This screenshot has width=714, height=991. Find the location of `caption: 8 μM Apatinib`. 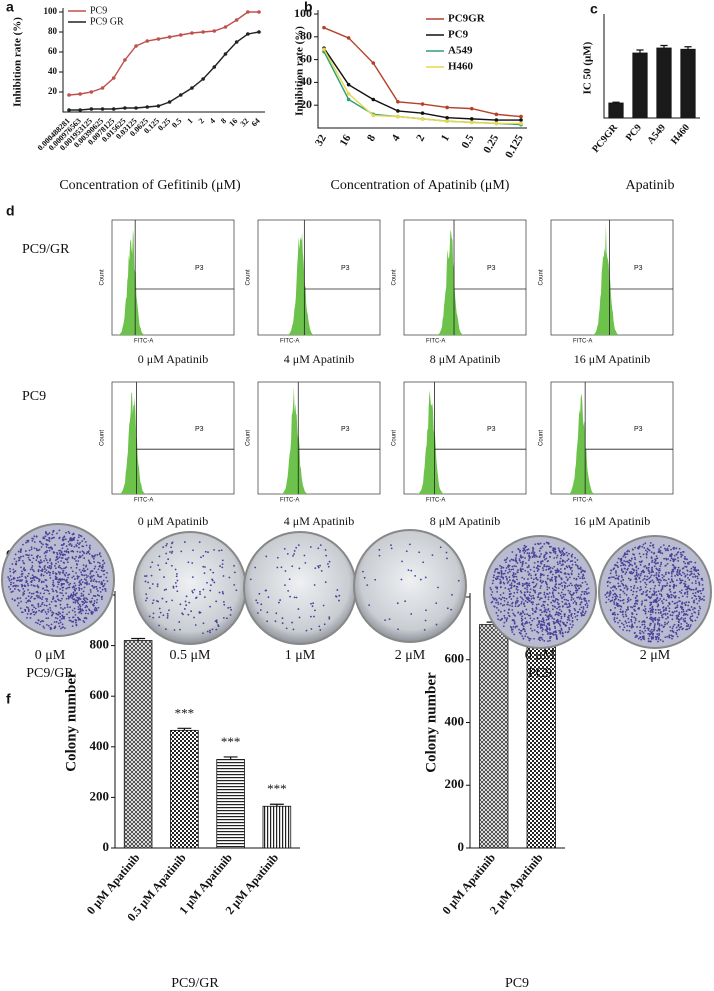

caption: 8 μM Apatinib is located at coordinates (465, 359).